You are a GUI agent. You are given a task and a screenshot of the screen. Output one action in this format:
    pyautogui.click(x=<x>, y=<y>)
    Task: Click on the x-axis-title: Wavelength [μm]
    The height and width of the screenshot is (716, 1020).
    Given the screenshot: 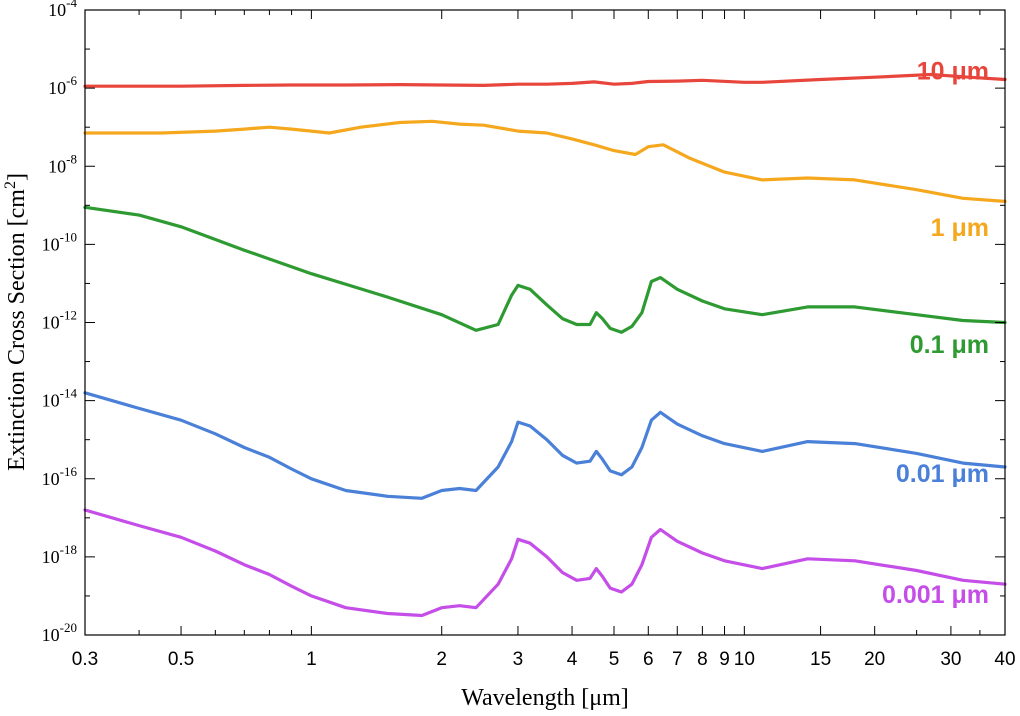 What is the action you would take?
    pyautogui.click(x=545, y=698)
    